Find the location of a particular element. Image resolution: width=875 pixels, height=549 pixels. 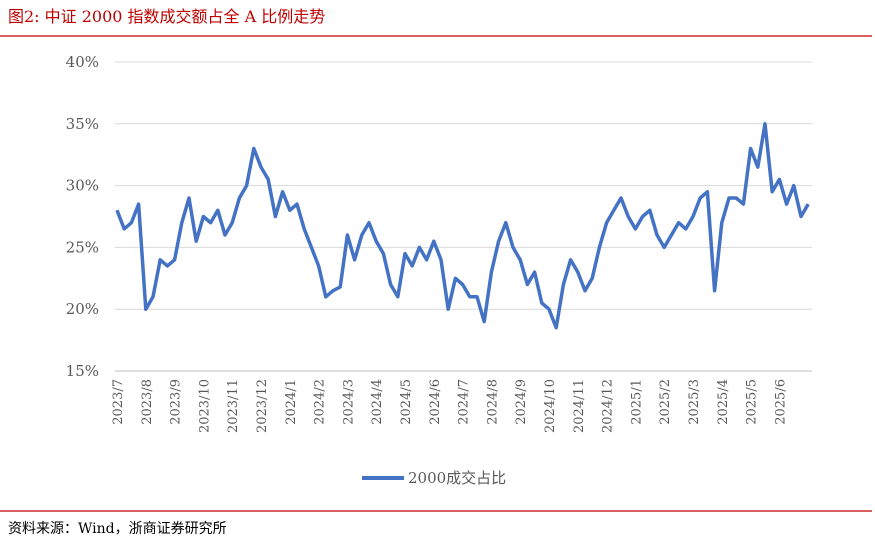

x-tick-label: 2025/6 is located at coordinates (780, 402).